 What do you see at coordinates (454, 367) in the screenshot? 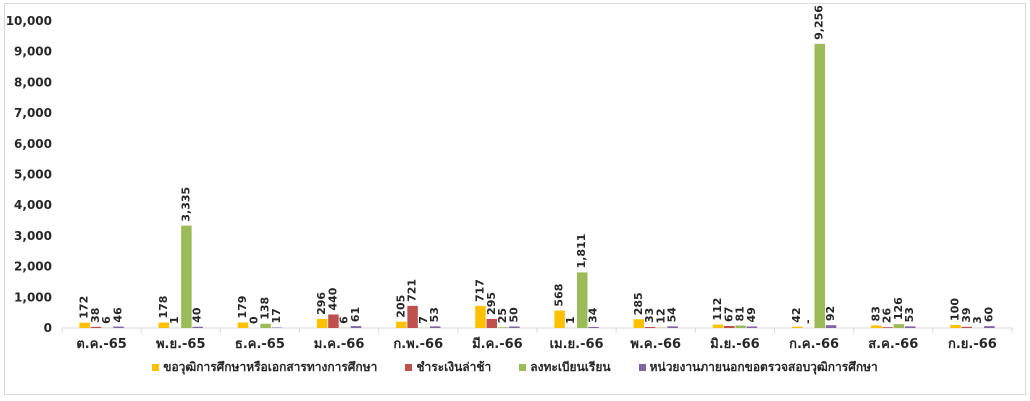
I see `legend-label: ชำระเงินล่าช้า` at bounding box center [454, 367].